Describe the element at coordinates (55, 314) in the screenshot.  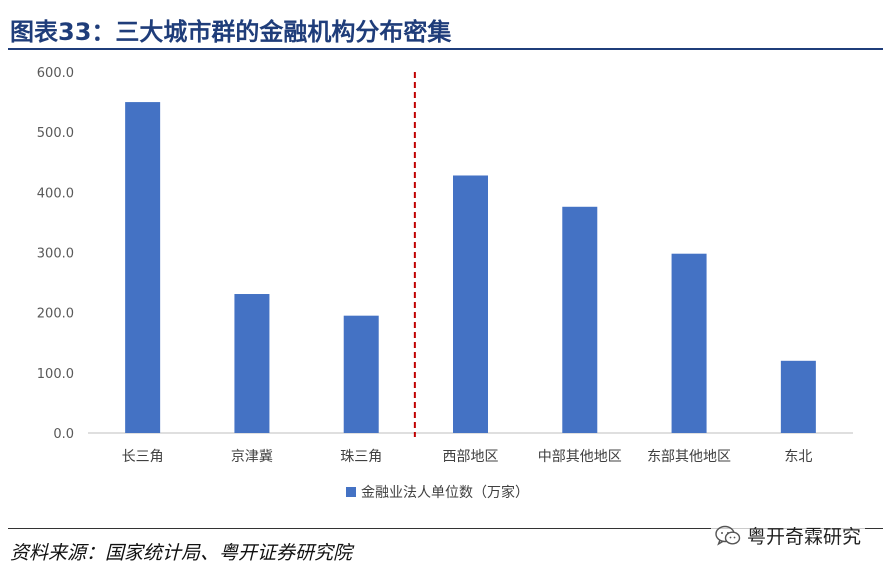
I see `y-tick-label: 200.0` at that location.